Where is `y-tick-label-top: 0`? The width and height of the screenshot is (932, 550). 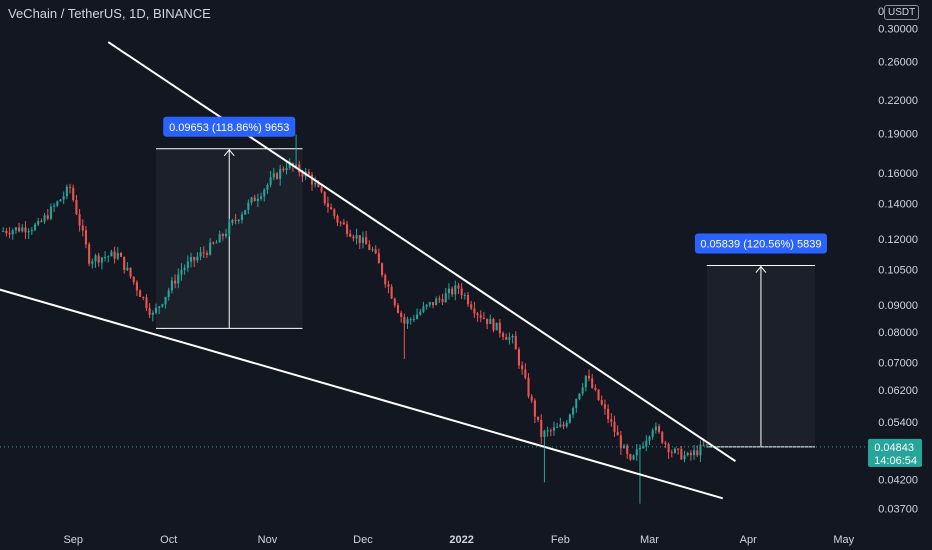 y-tick-label-top: 0 is located at coordinates (881, 12).